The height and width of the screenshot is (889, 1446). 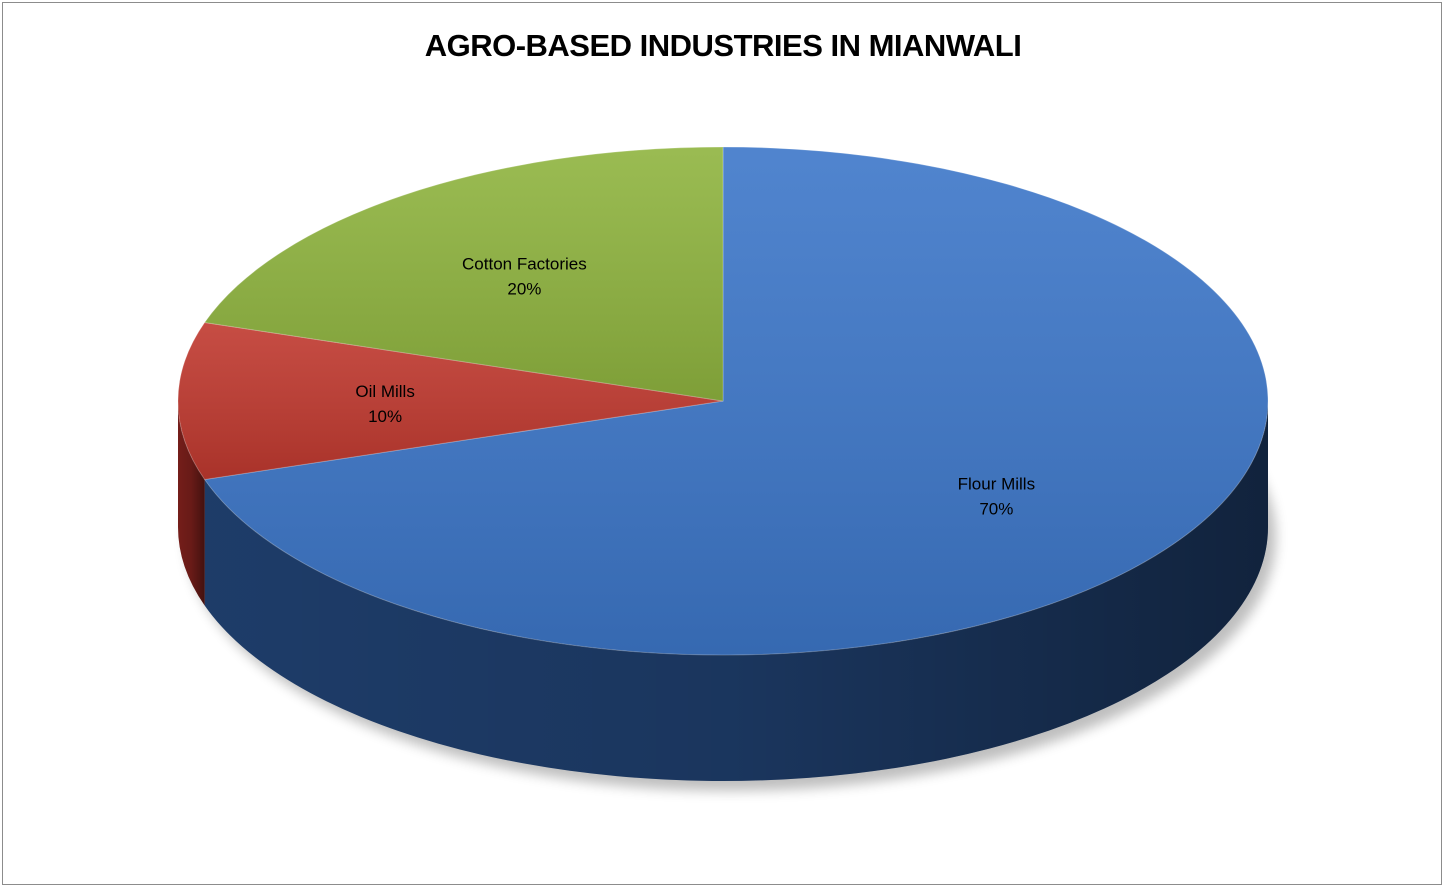 What do you see at coordinates (385, 391) in the screenshot?
I see `slice-label-oil-mills: Oil Mills` at bounding box center [385, 391].